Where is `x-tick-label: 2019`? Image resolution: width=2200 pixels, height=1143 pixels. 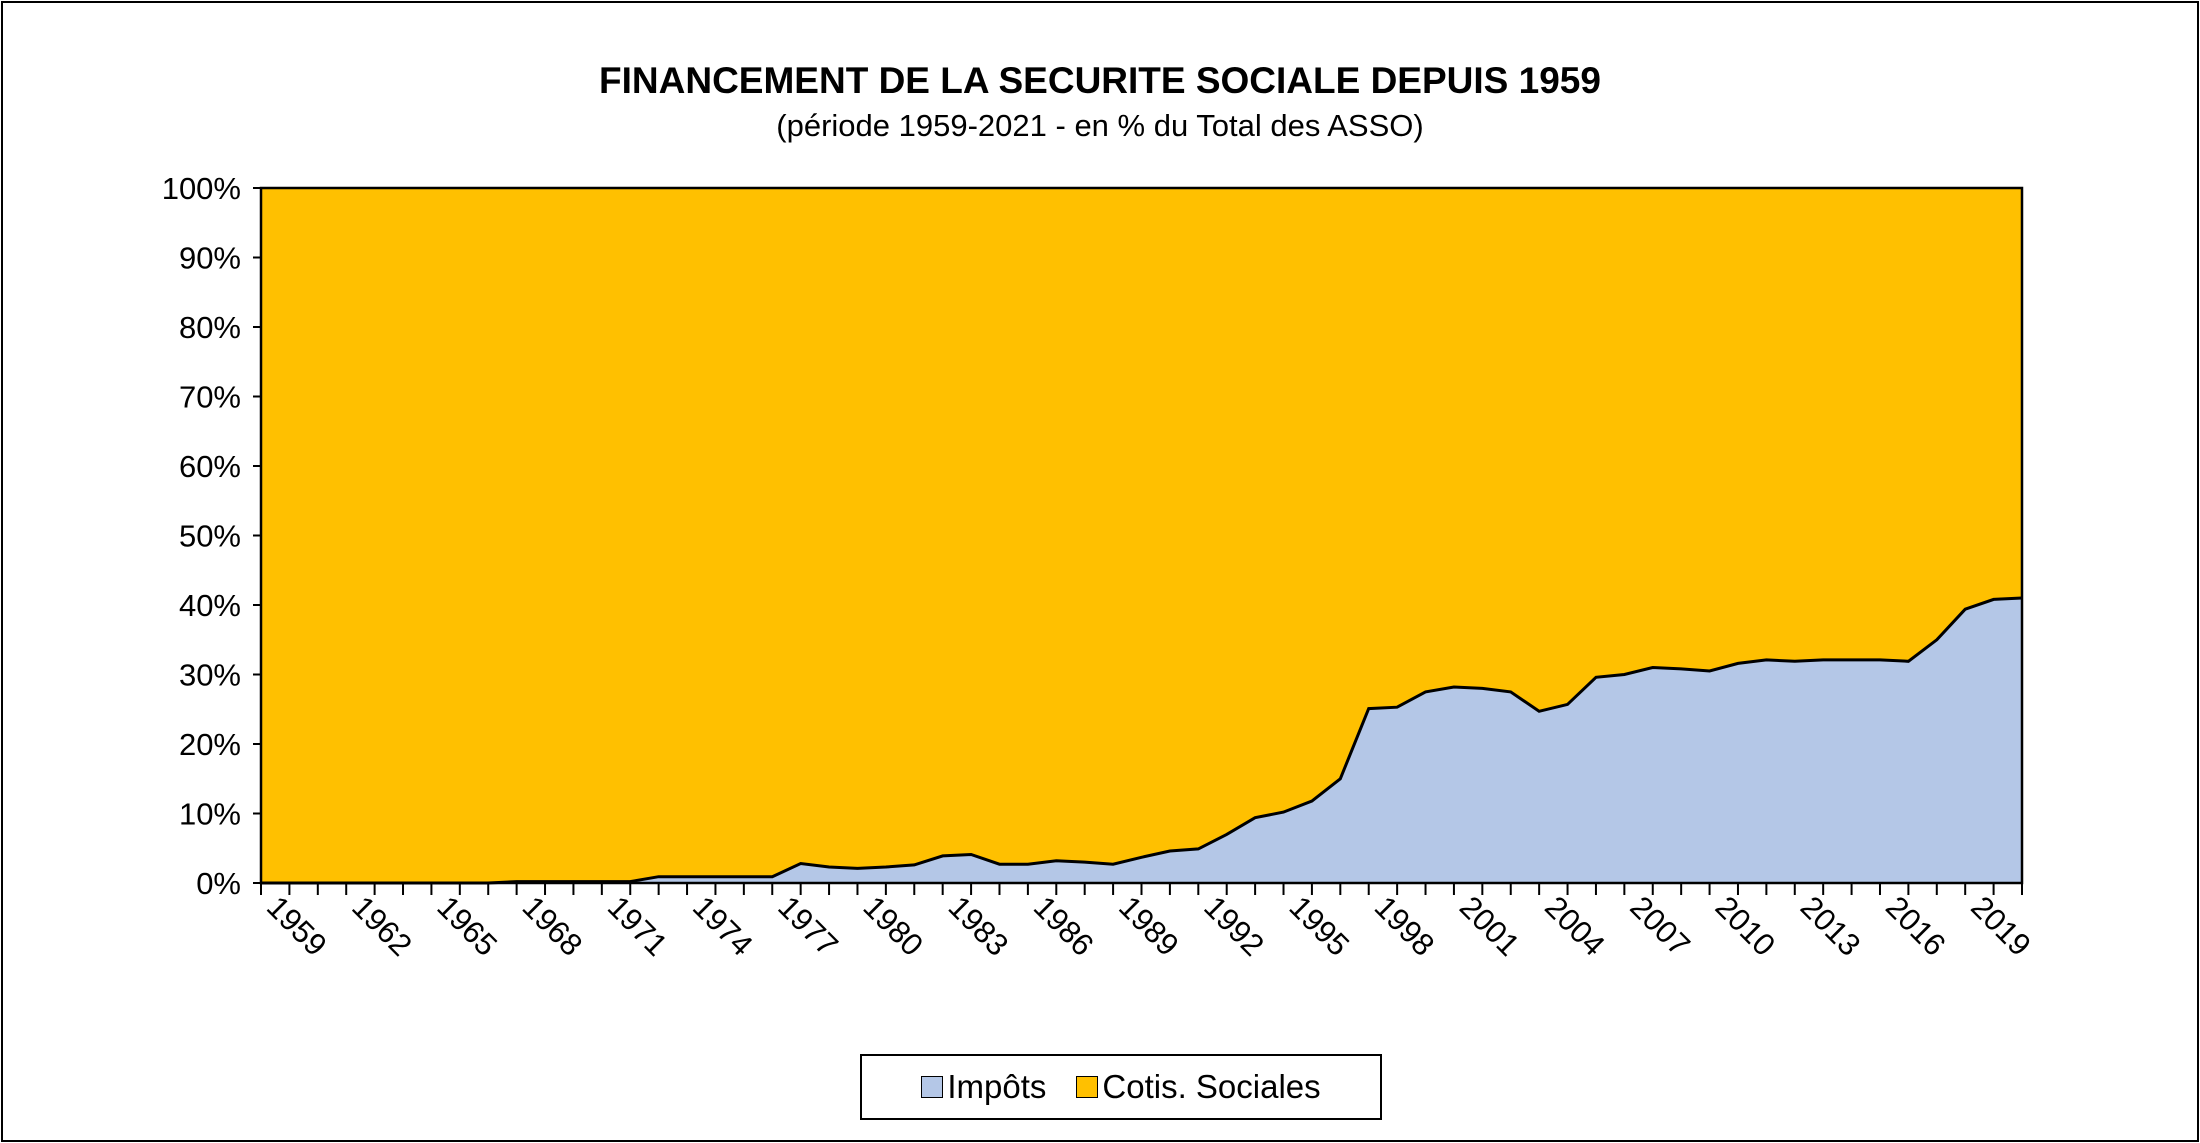 x-tick-label: 2019 is located at coordinates (2001, 926).